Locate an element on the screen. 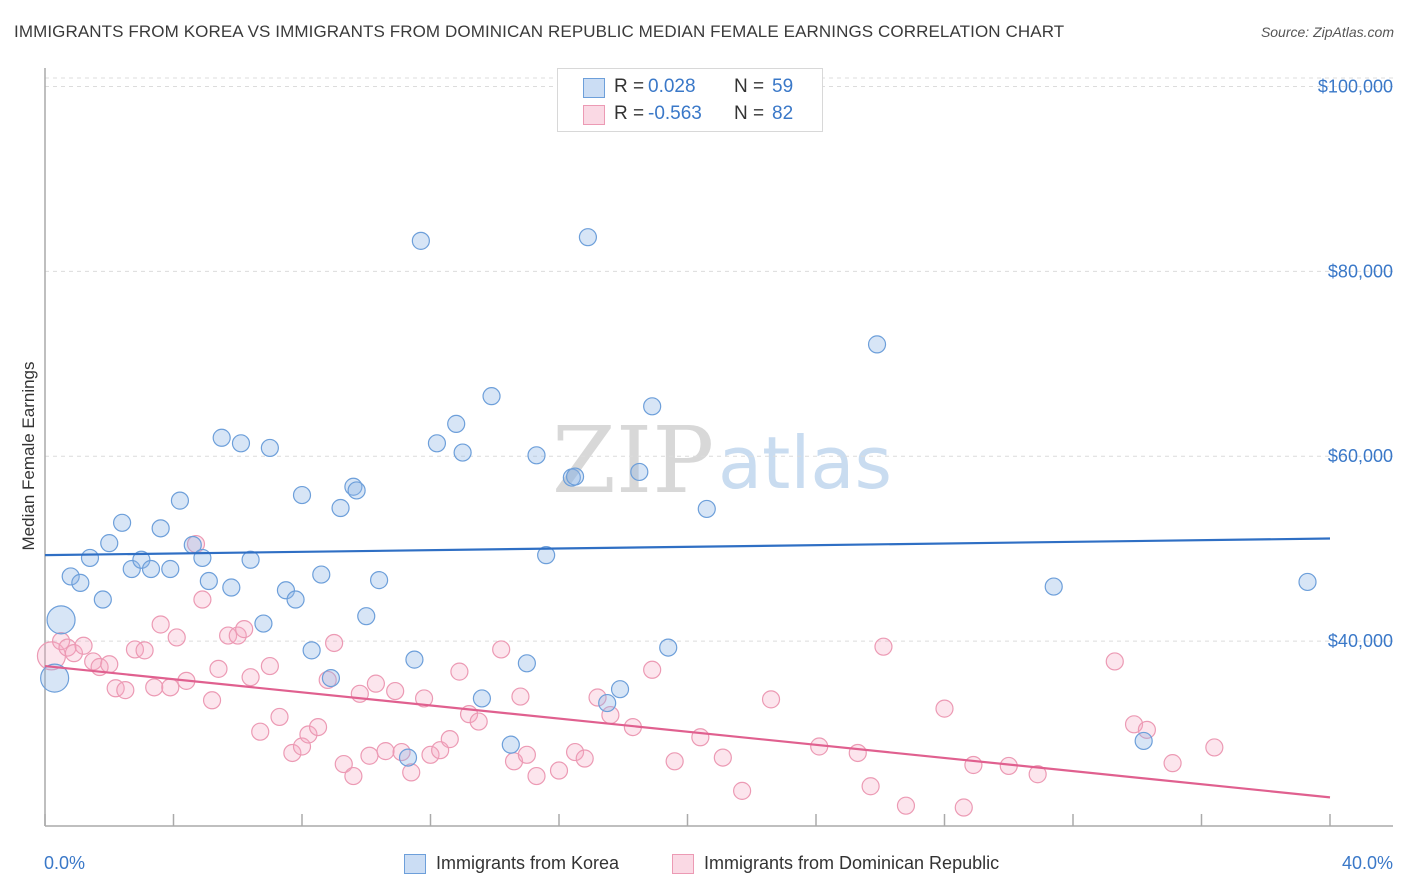  y-tick-label: $80,000 is located at coordinates (1360, 271).